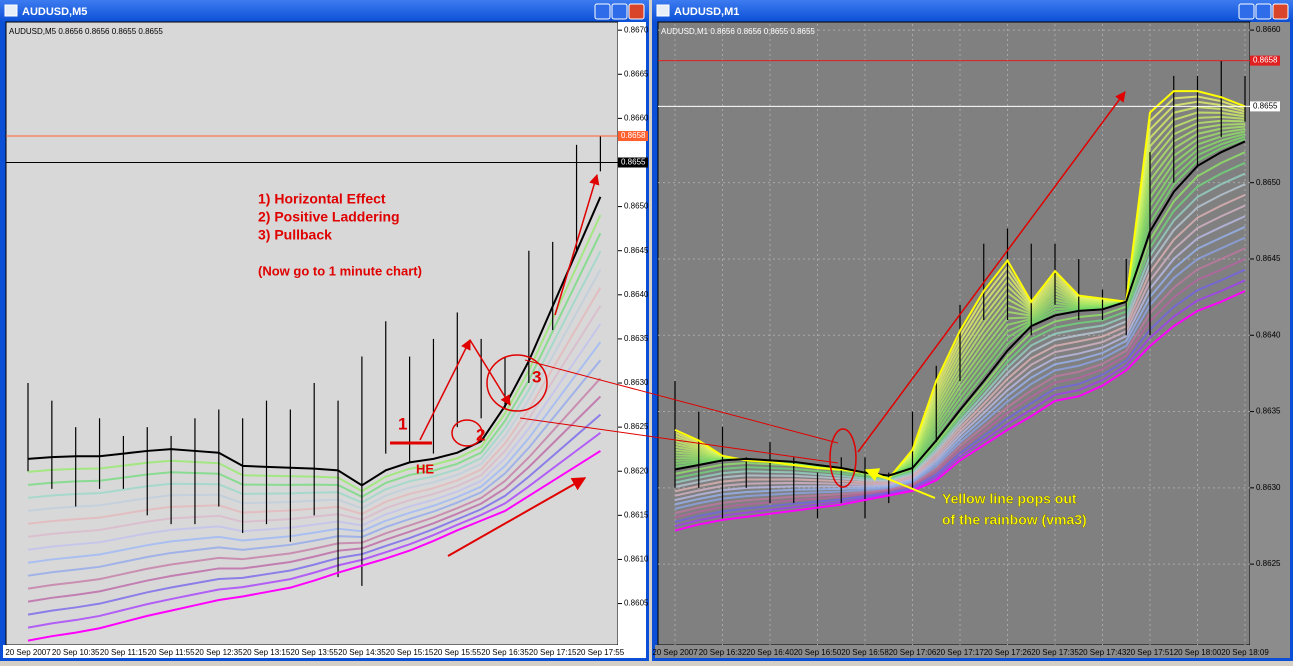 The height and width of the screenshot is (666, 1293). Describe the element at coordinates (314, 652) in the screenshot. I see `x-tick-label: 20 Sep 13:55` at that location.